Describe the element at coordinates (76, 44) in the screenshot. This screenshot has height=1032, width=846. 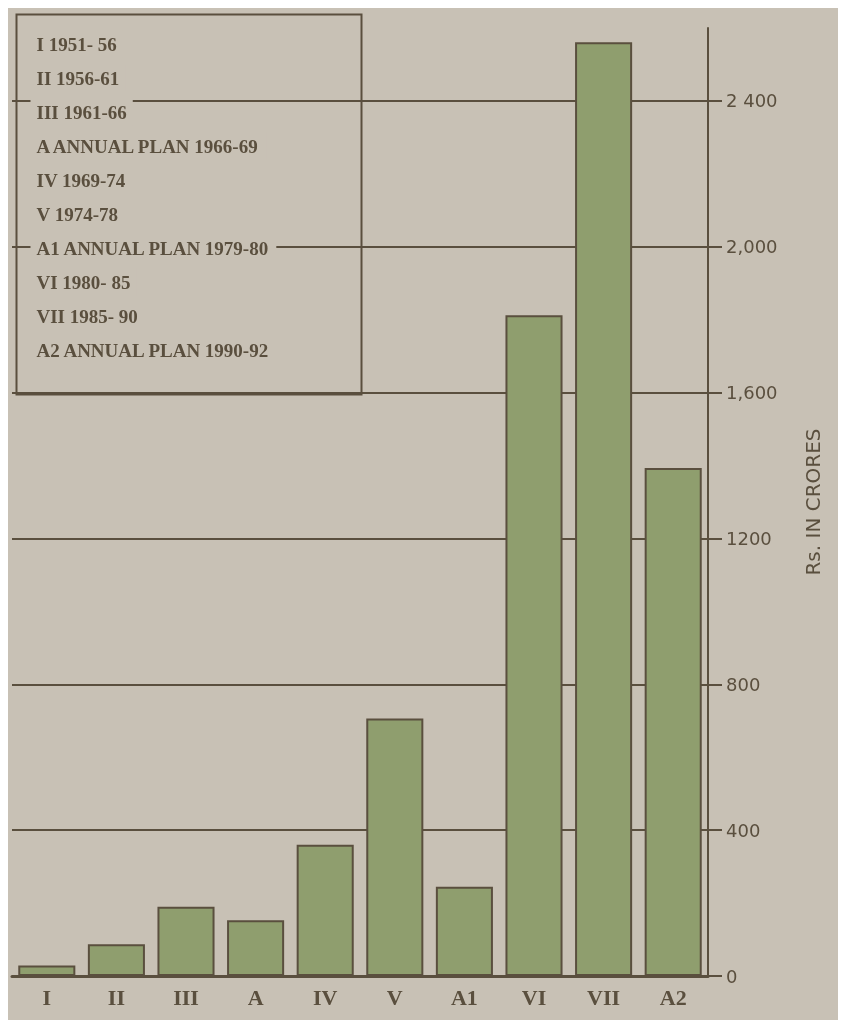
I see `annotation: I 1951- 56` at that location.